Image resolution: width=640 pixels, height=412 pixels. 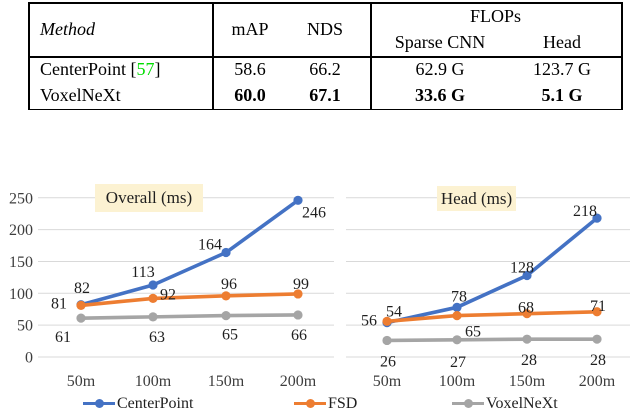 What do you see at coordinates (250, 95) in the screenshot?
I see `table-cell-map: 60.0` at bounding box center [250, 95].